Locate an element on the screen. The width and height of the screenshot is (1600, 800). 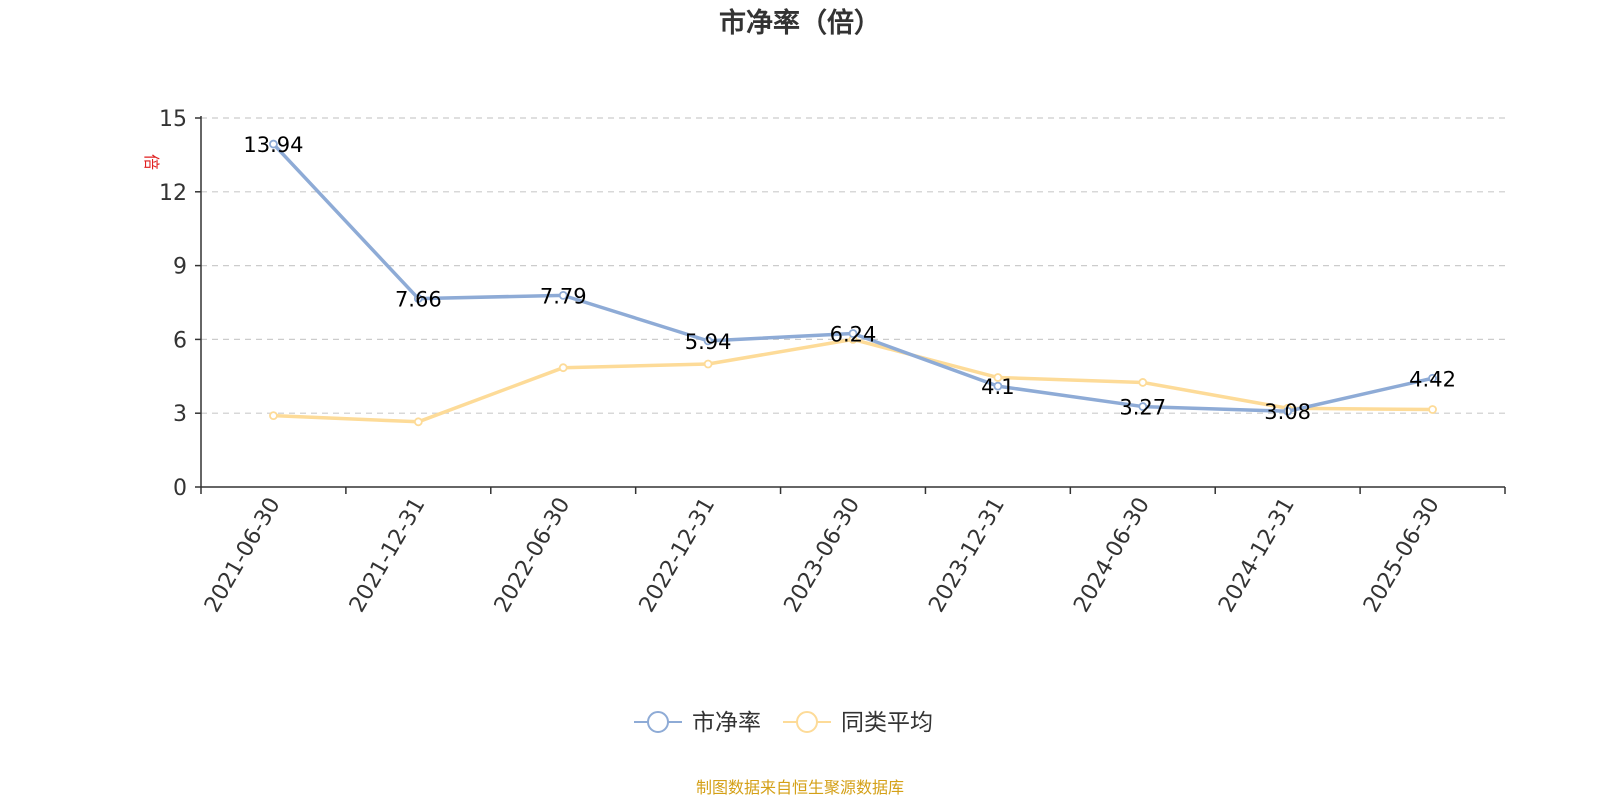
x-tick-label: 2022-12-31 is located at coordinates (678, 555).